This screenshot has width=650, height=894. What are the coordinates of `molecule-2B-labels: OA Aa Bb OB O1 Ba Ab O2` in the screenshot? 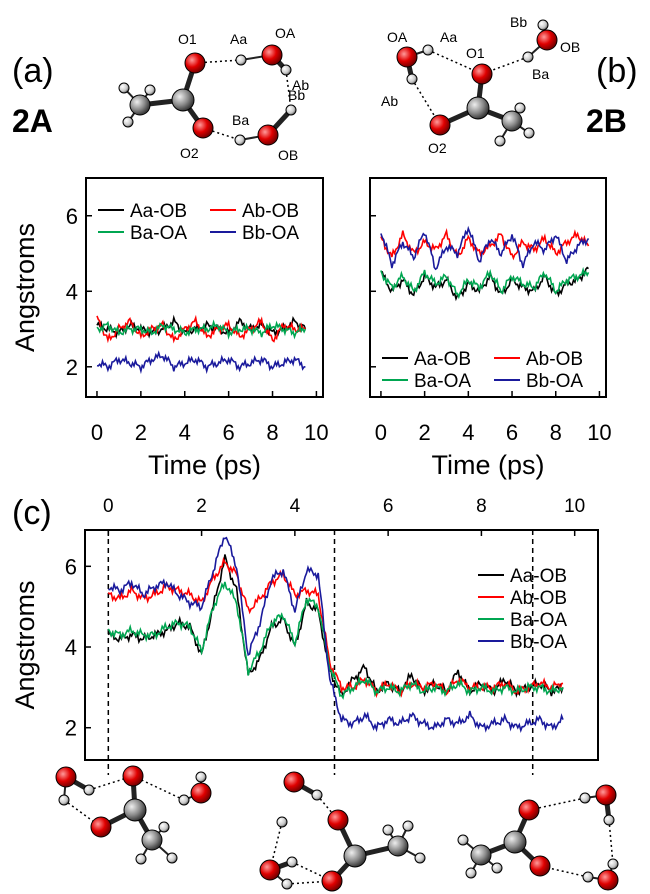 It's located at (480, 85).